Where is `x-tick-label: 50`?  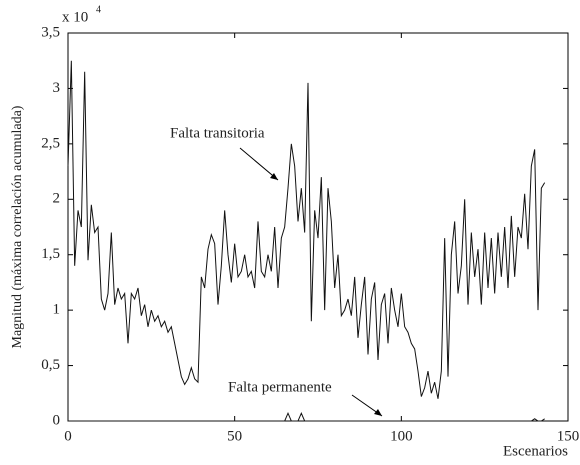
x-tick-label: 50 is located at coordinates (234, 436).